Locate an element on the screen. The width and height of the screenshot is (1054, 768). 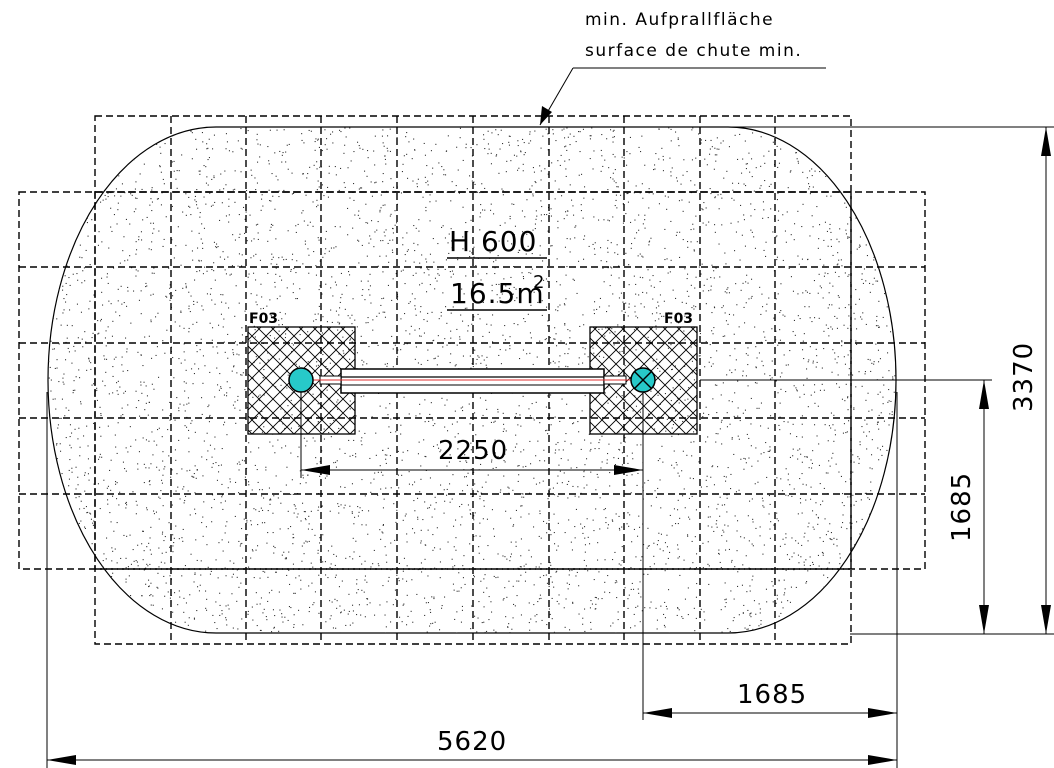
footing-tag-right: F03 is located at coordinates (678, 319).